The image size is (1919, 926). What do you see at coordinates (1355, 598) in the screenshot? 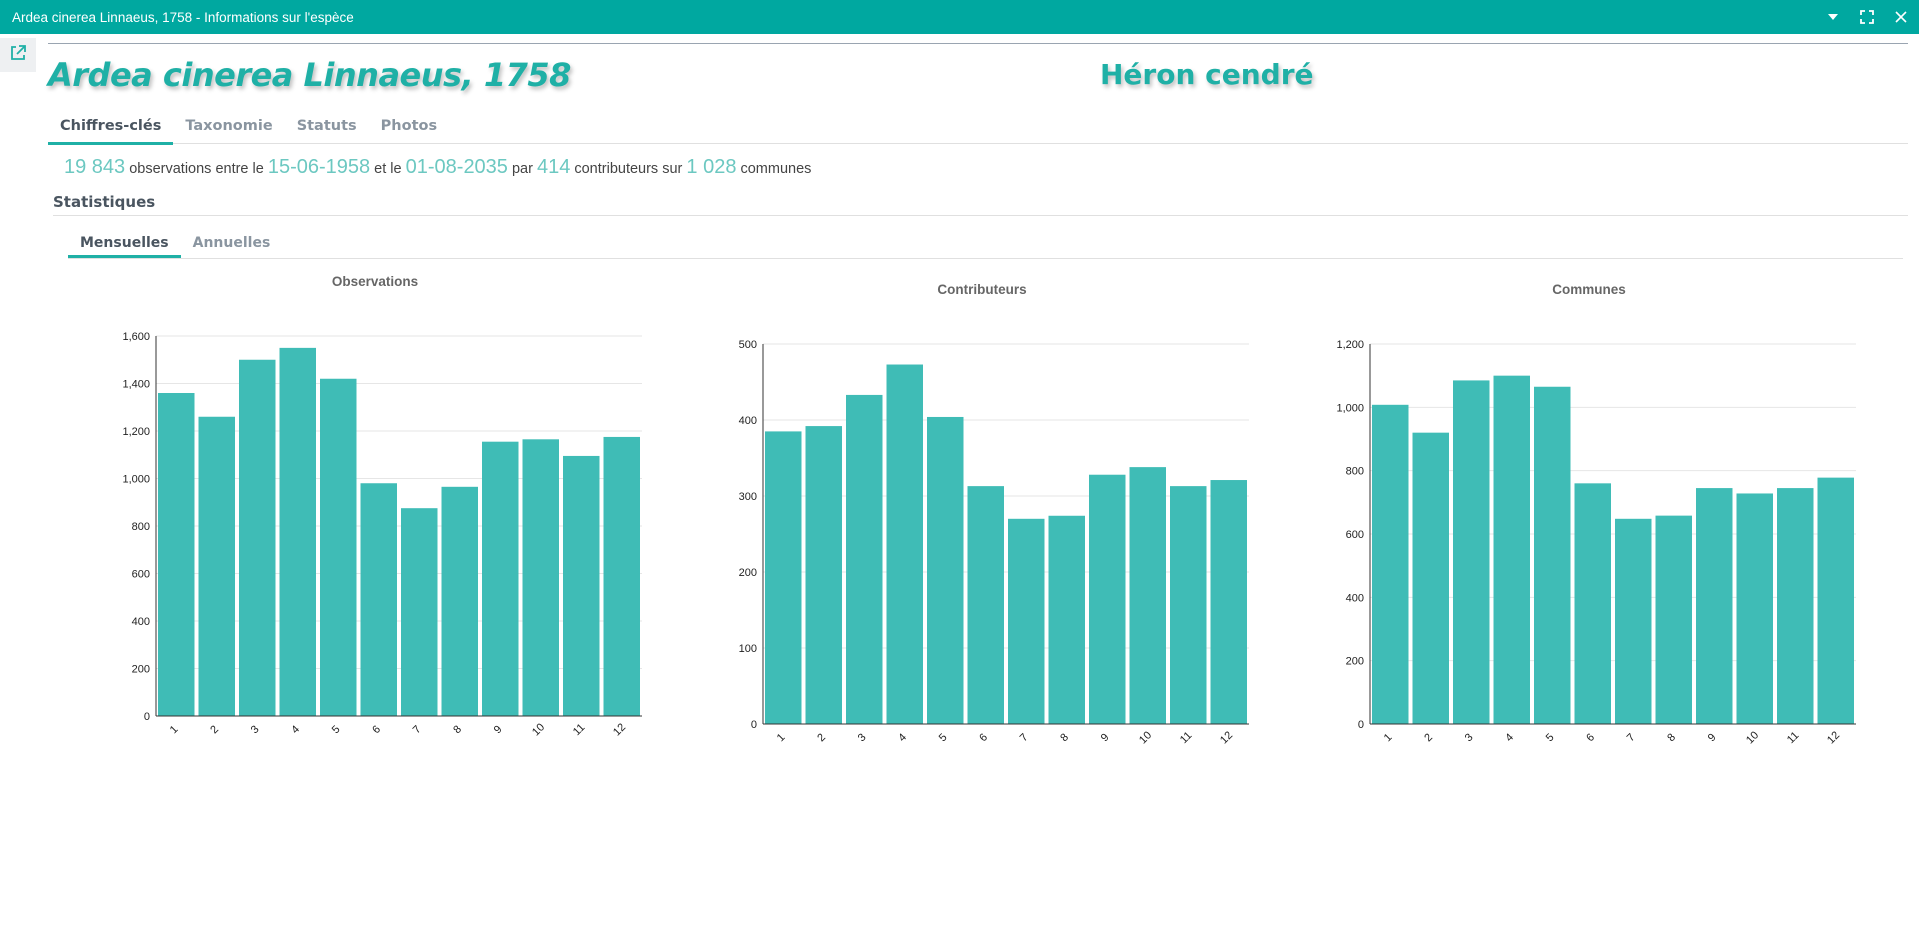
I see `communes-y-tick-label: 400` at bounding box center [1355, 598].